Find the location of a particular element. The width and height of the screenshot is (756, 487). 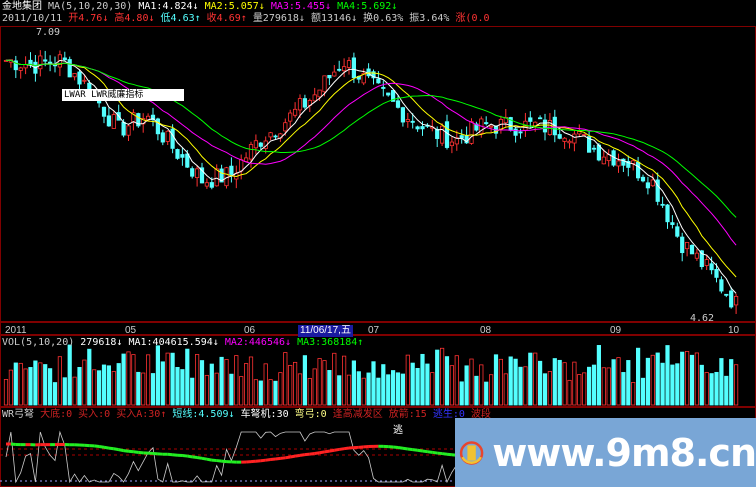

amount: 额13146↓ is located at coordinates (334, 18).